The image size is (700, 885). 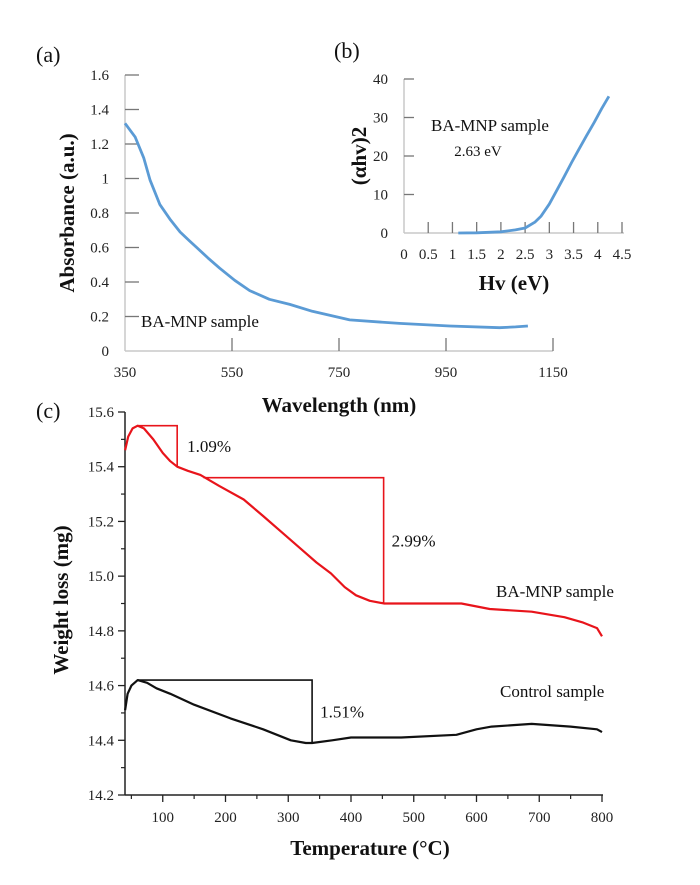 I want to click on panel-c-y-tick-label: 14.6, so click(x=101, y=687).